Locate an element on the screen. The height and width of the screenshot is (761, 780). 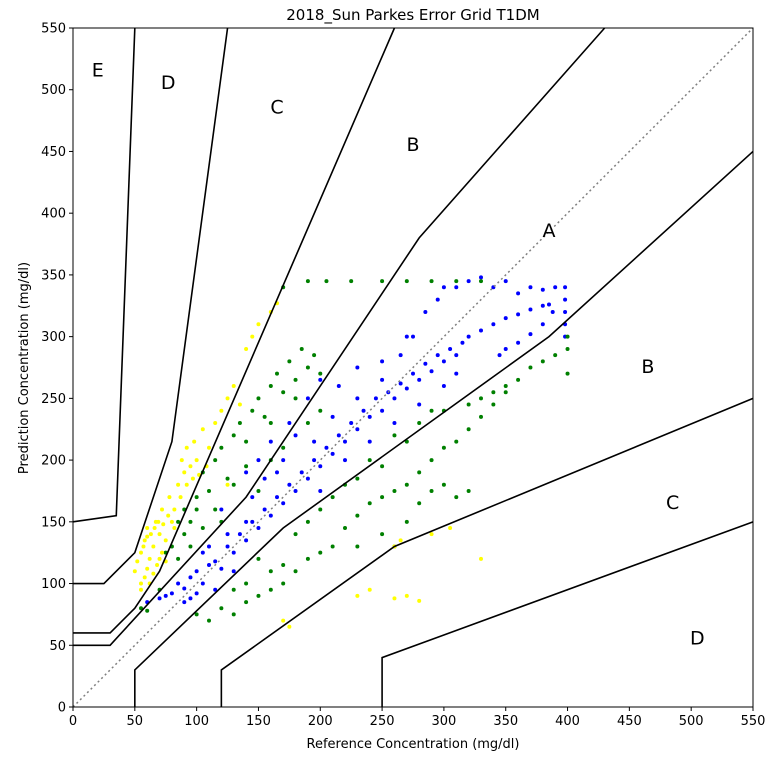
x-tick-label: 250 is located at coordinates (382, 721).